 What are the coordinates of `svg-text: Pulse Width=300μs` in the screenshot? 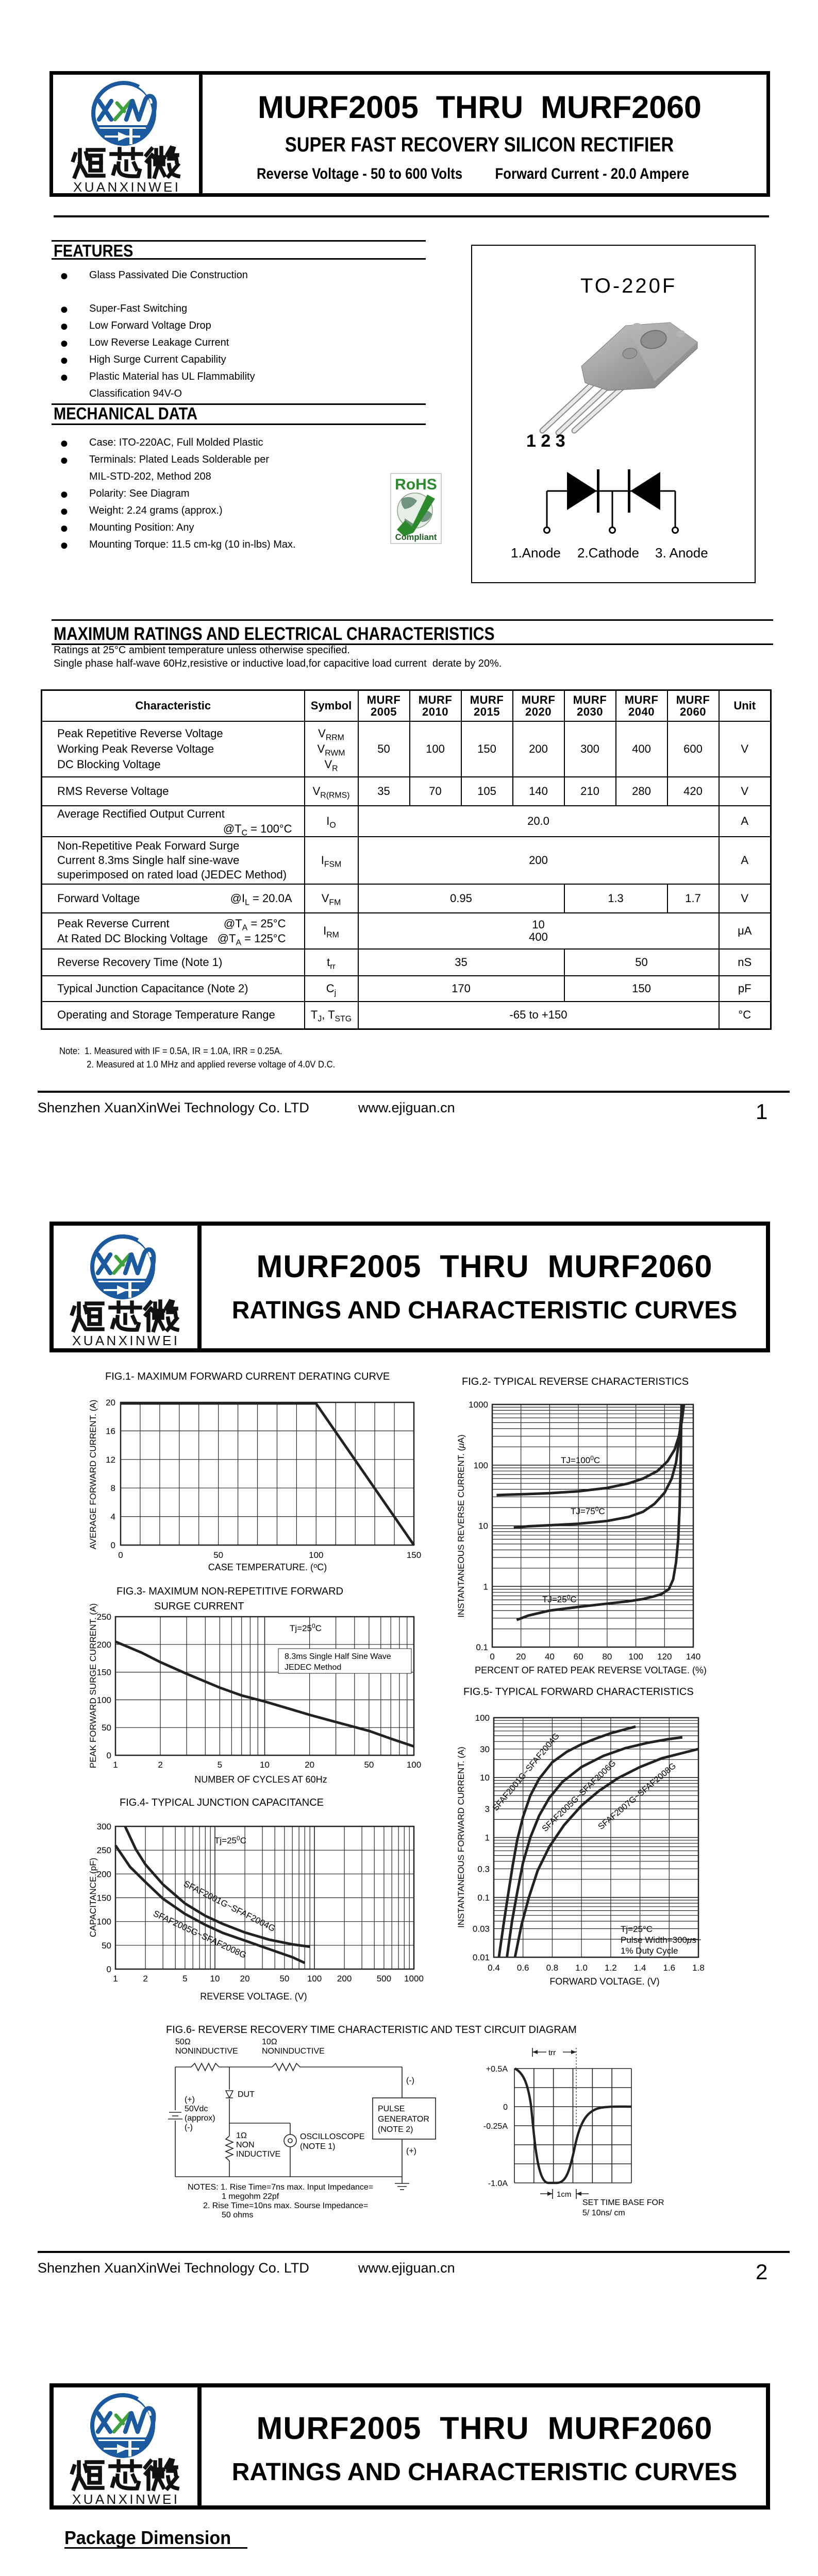 It's located at (658, 1940).